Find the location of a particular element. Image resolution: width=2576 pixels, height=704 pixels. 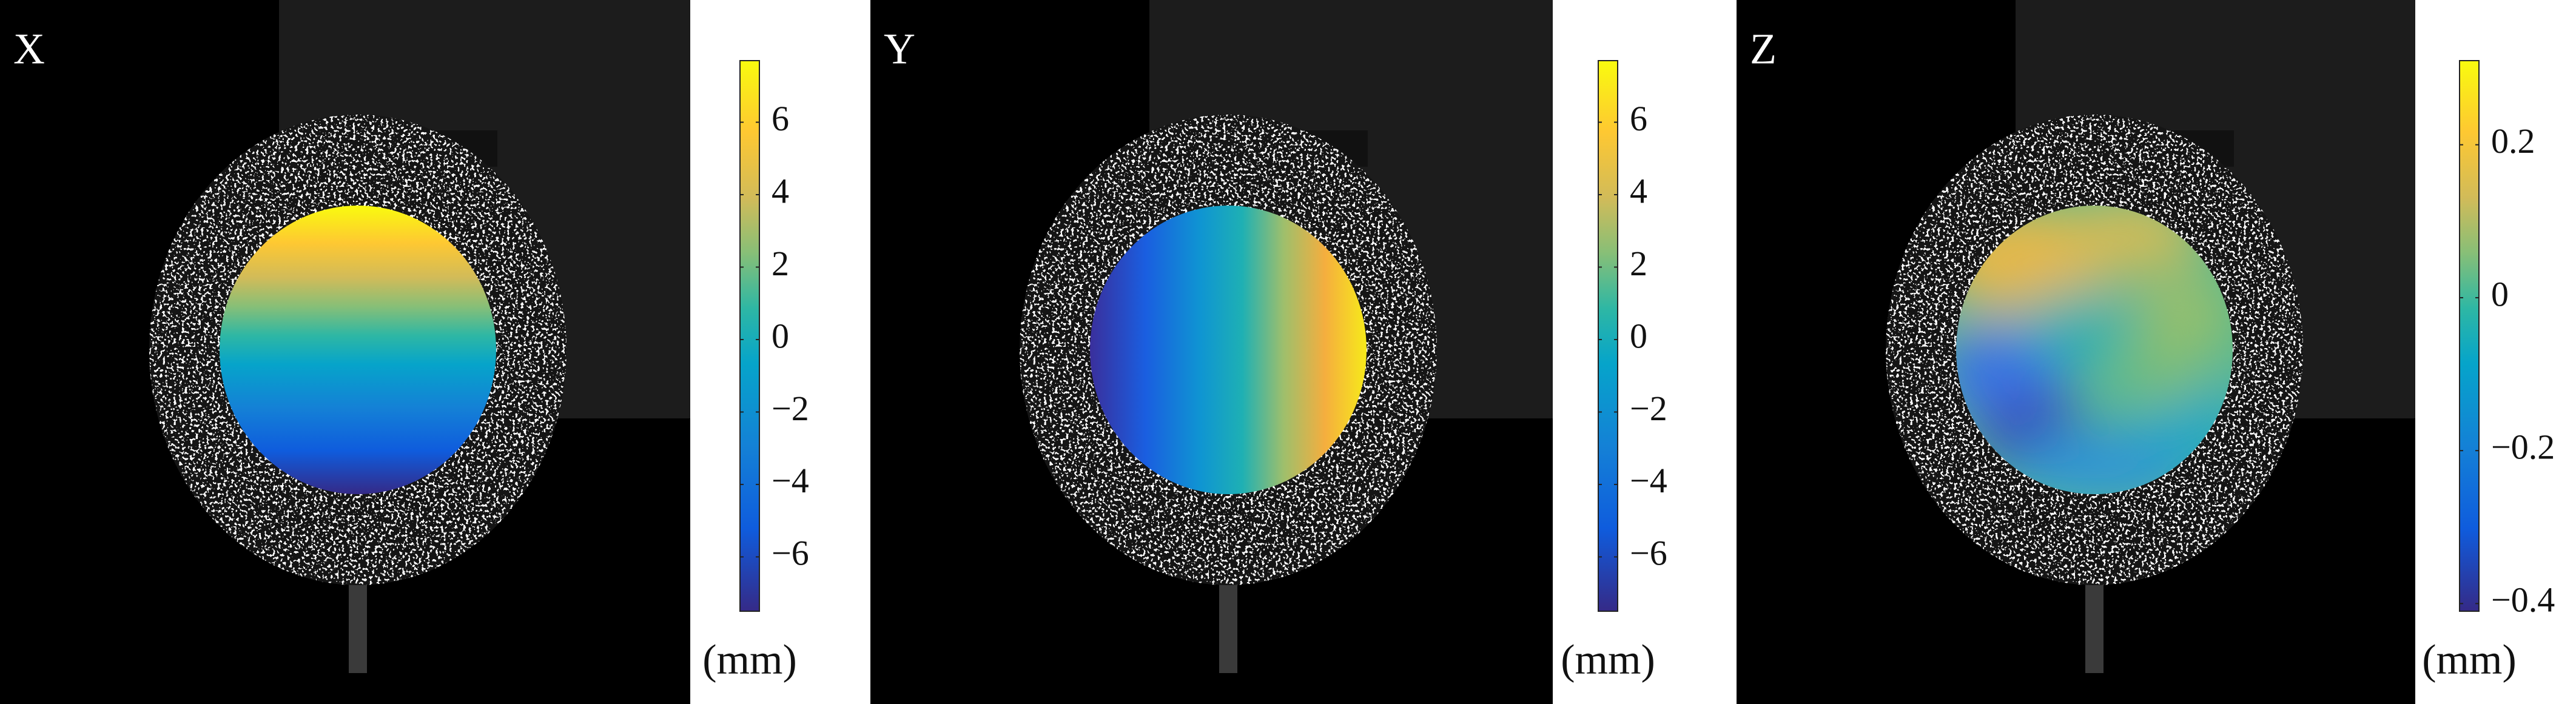

colorbar-tick-label: 0.2 is located at coordinates (2513, 141).